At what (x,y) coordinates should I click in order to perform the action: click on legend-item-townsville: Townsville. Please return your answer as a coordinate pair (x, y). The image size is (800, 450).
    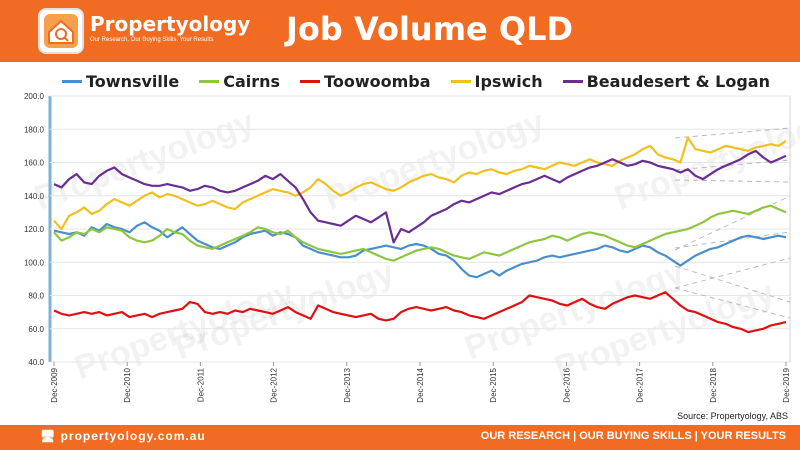
    Looking at the image, I should click on (120, 81).